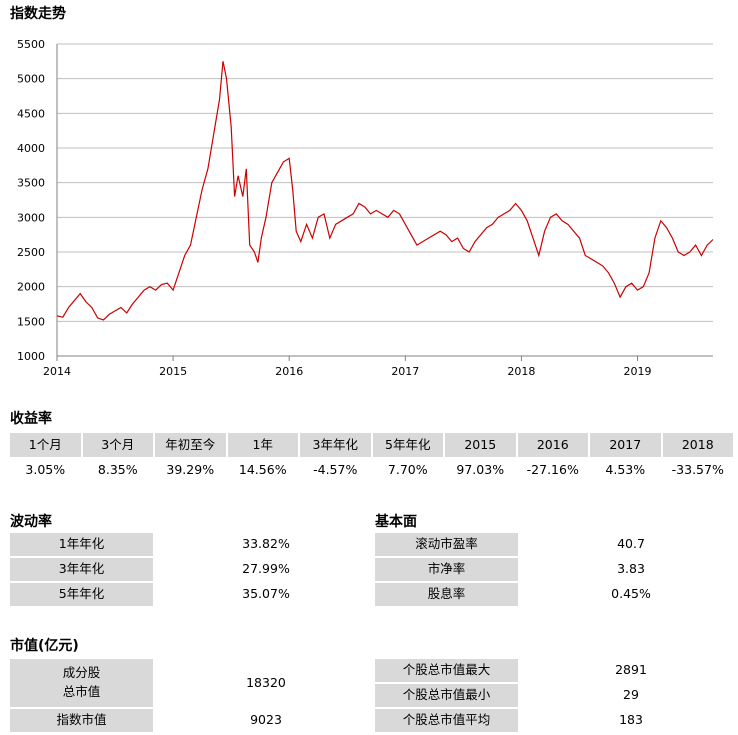 Image resolution: width=738 pixels, height=735 pixels. Describe the element at coordinates (81, 683) in the screenshot. I see `label-cell: 成分股 总市值` at that location.